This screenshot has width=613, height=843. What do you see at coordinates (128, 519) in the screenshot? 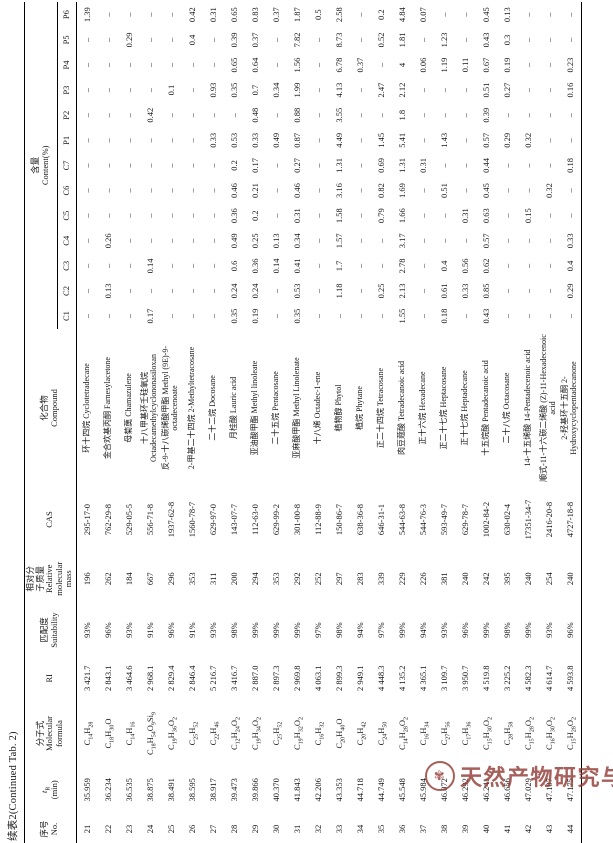
I see `cell-cas: 529-05-5` at bounding box center [128, 519].